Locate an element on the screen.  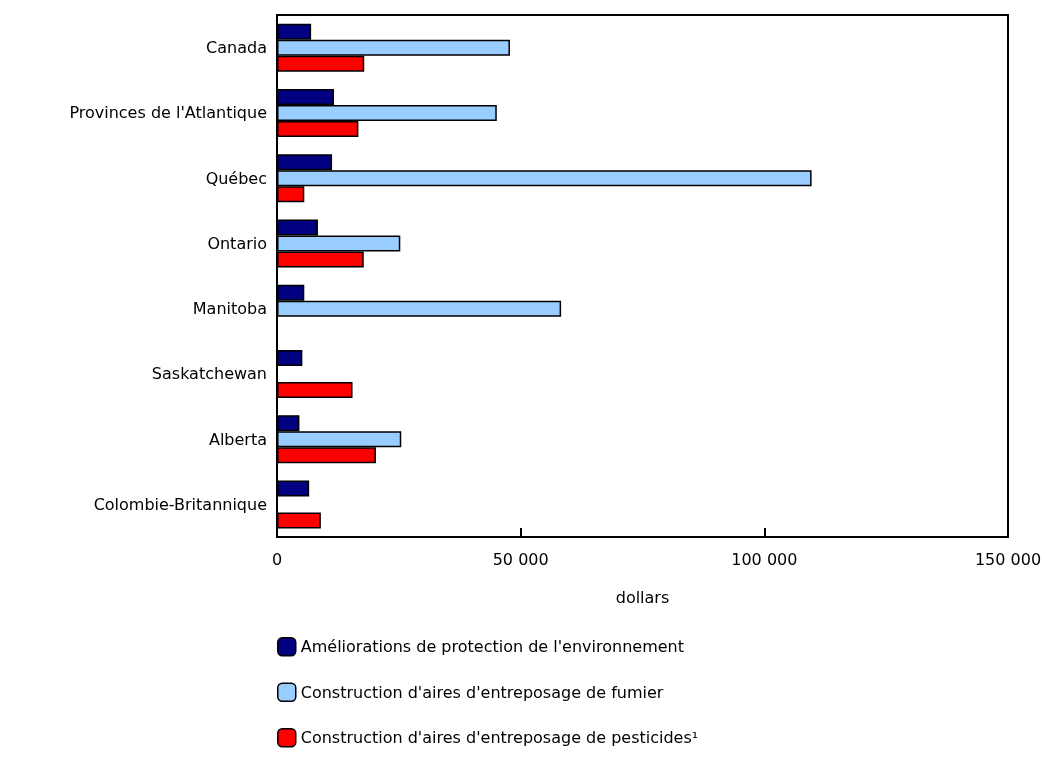
x-tick-label: 0 is located at coordinates (277, 559).